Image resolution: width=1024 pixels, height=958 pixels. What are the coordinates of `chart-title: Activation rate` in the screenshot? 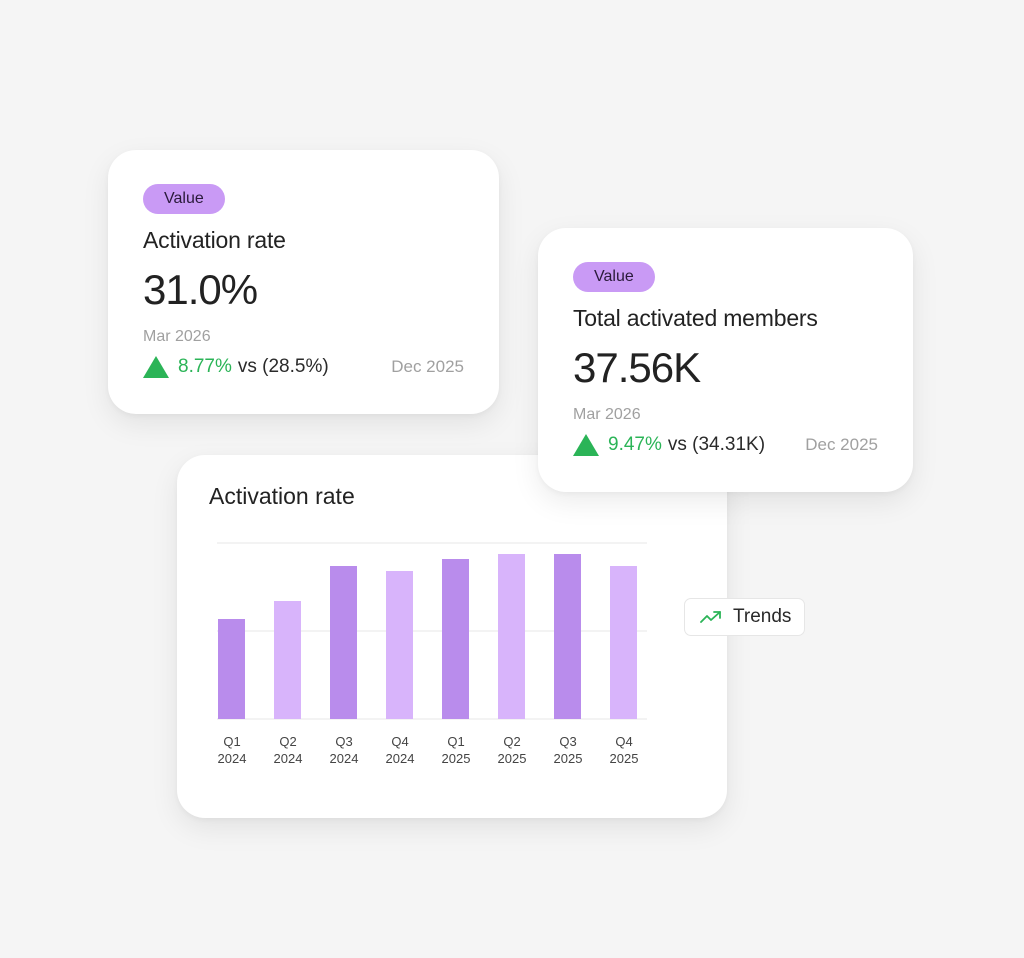 It's located at (282, 496).